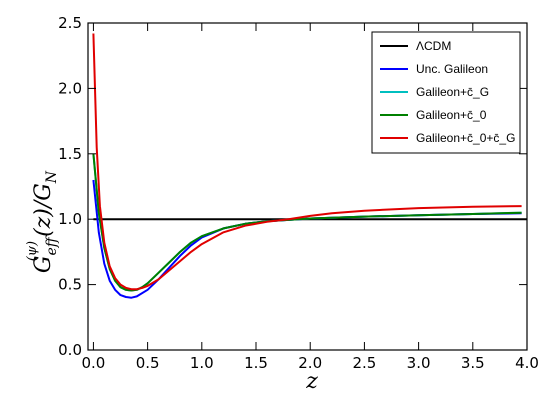  What do you see at coordinates (32, 251) in the screenshot?
I see `y-label-sup: (ψ)` at bounding box center [32, 251].